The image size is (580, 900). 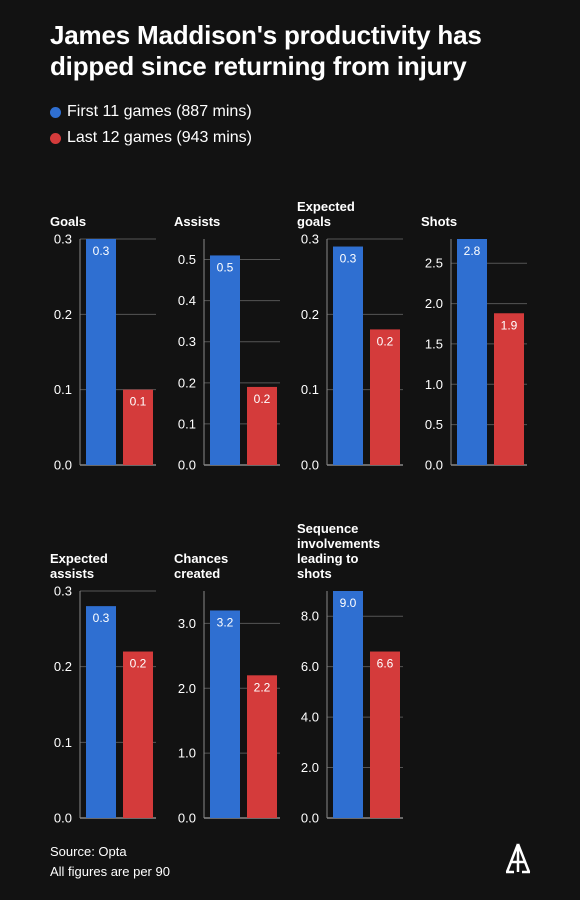 I want to click on legend-swatch-first, so click(x=55, y=112).